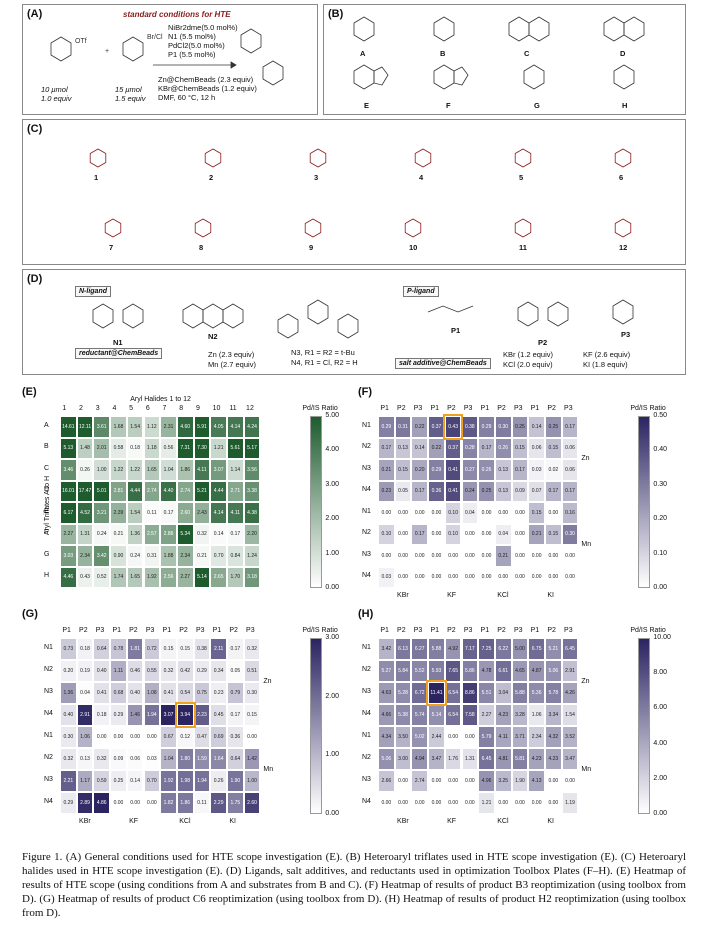 The width and height of the screenshot is (708, 927). I want to click on halide-number-4: 4, so click(421, 177).